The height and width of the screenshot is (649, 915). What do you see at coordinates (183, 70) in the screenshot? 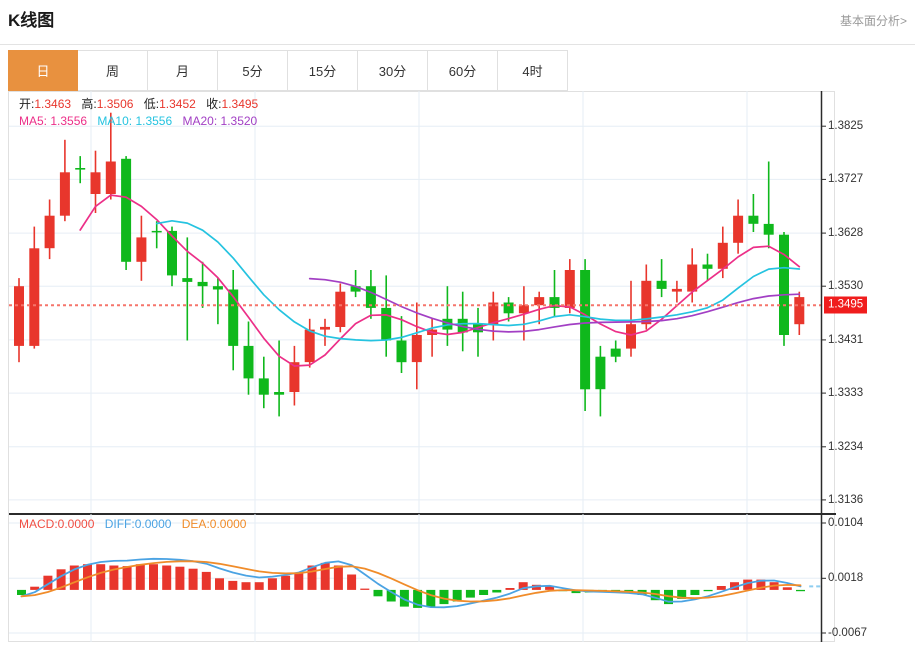
I see `tab-2: 月` at bounding box center [183, 70].